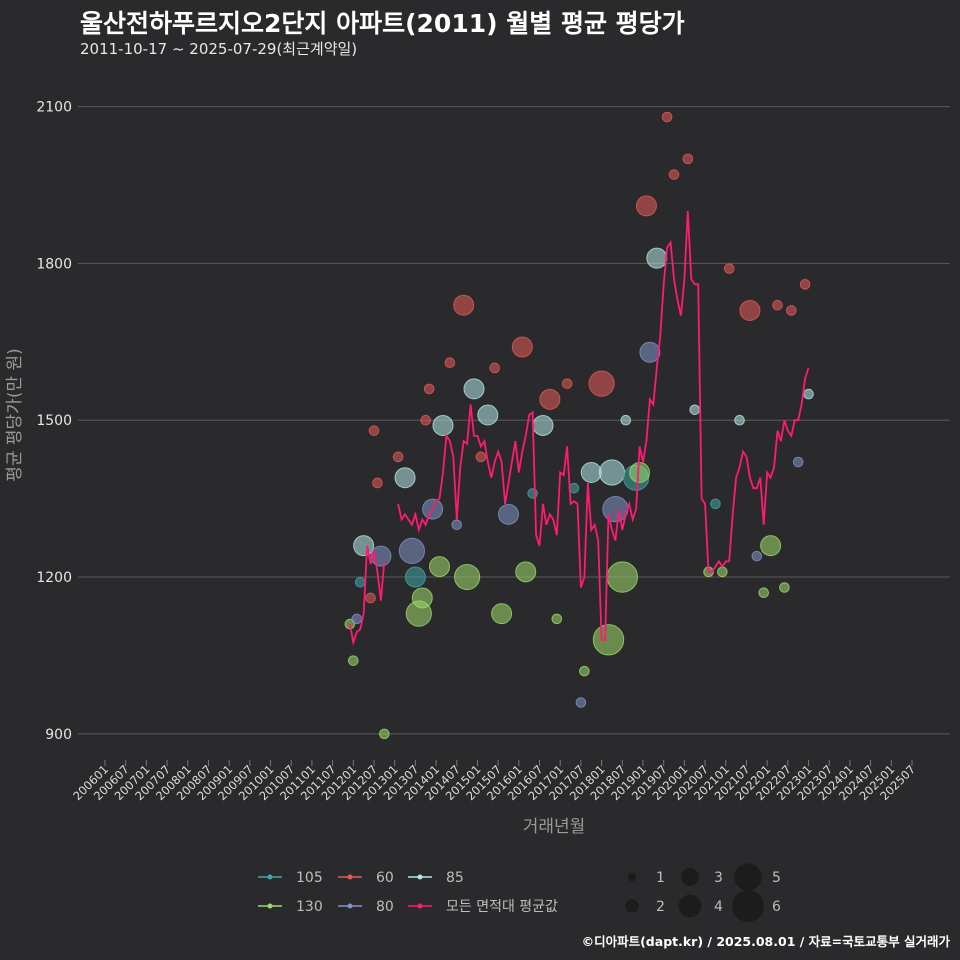 This screenshot has height=960, width=960. Describe the element at coordinates (15, 415) in the screenshot. I see `y-axis-title: 평균 평당가(만 원)` at that location.